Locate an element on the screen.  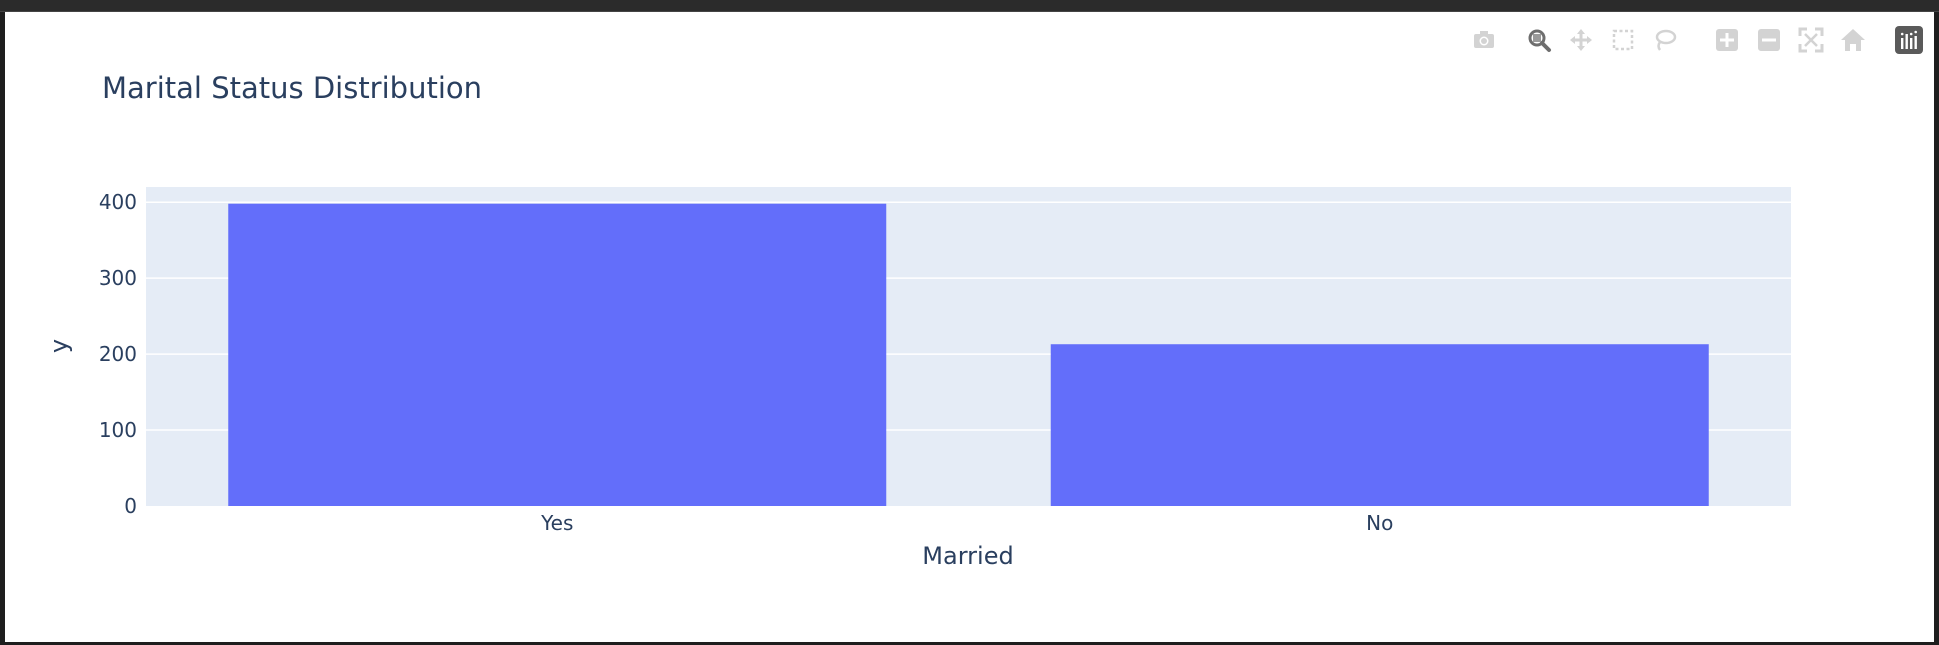
pan-icon is located at coordinates (1581, 40).